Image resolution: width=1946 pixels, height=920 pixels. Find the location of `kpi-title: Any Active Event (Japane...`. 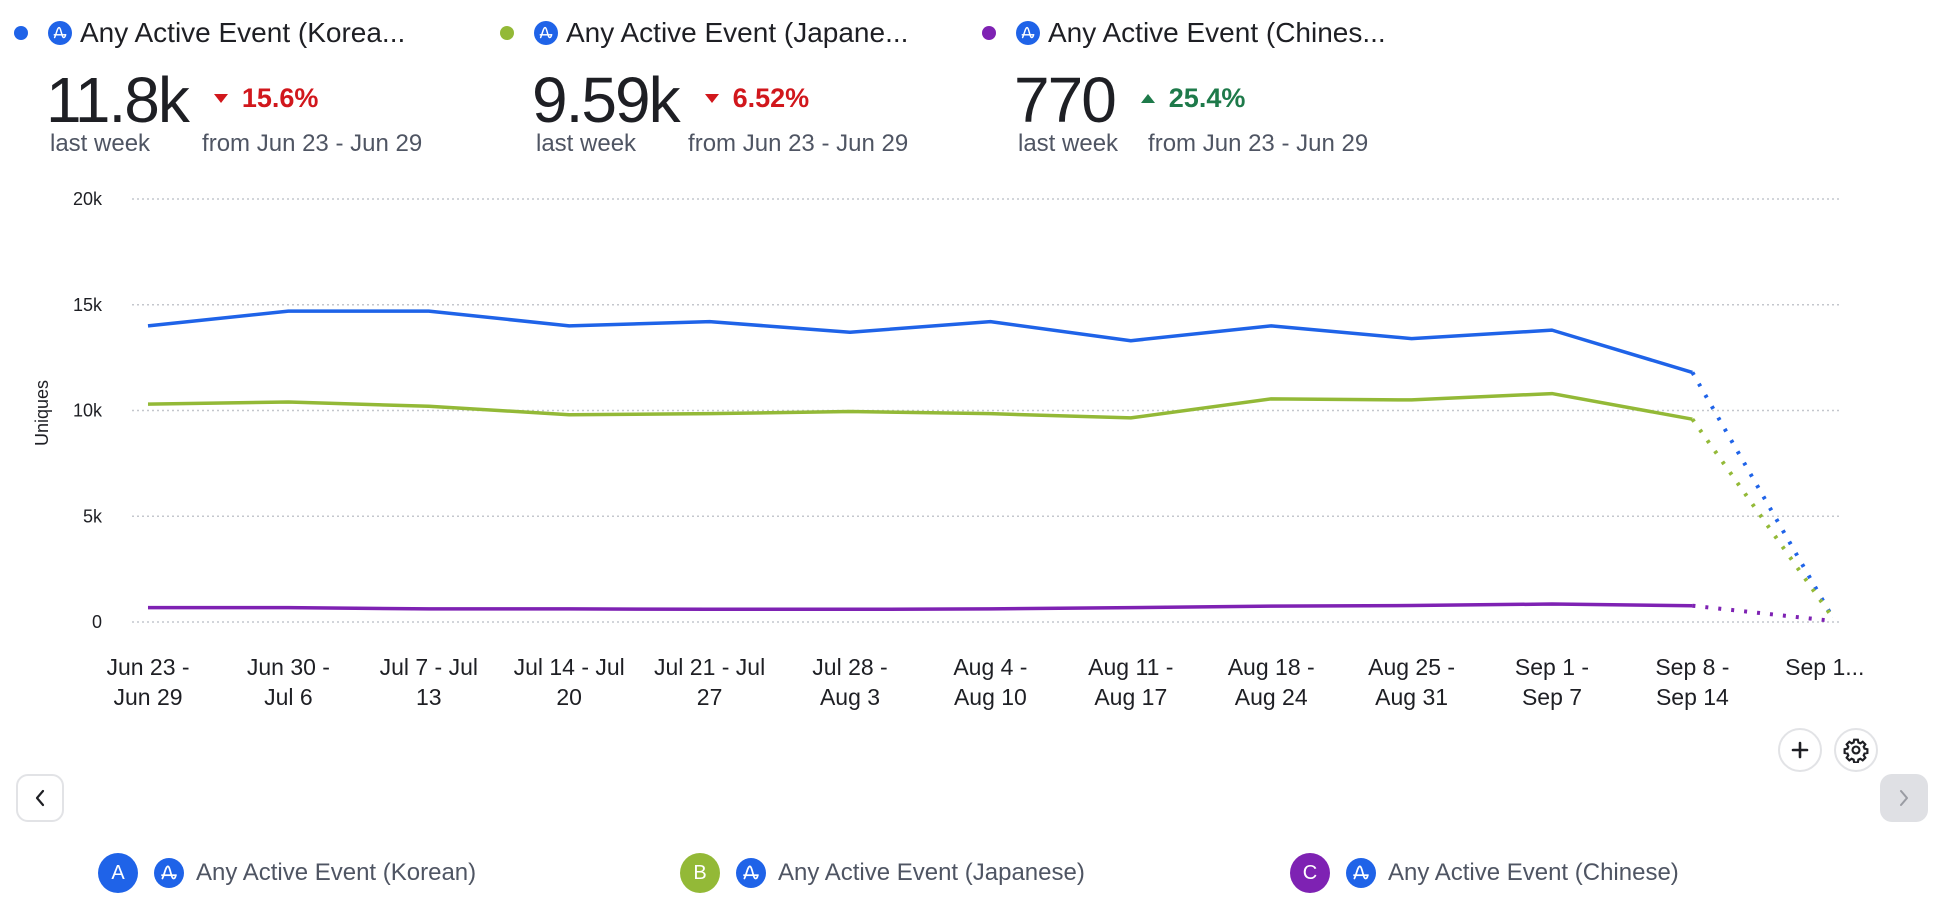

kpi-title: Any Active Event (Japane... is located at coordinates (737, 32).